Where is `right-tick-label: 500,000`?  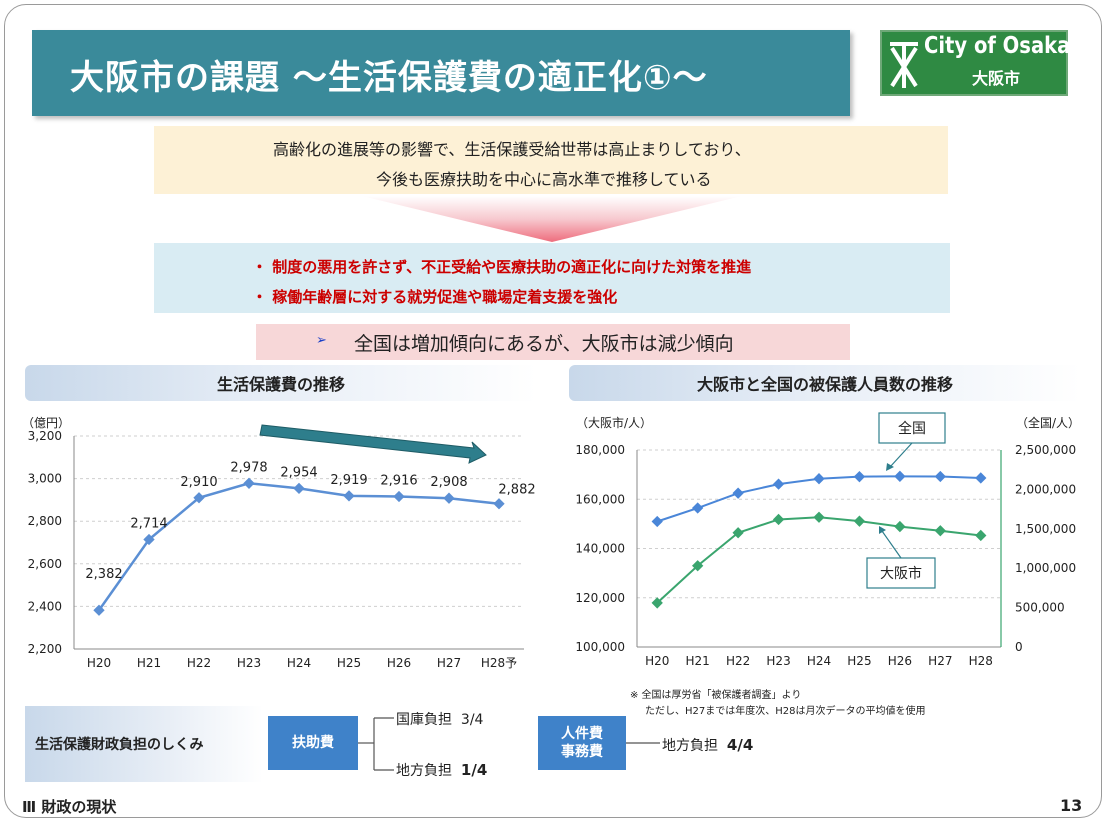
right-tick-label: 500,000 is located at coordinates (1040, 608).